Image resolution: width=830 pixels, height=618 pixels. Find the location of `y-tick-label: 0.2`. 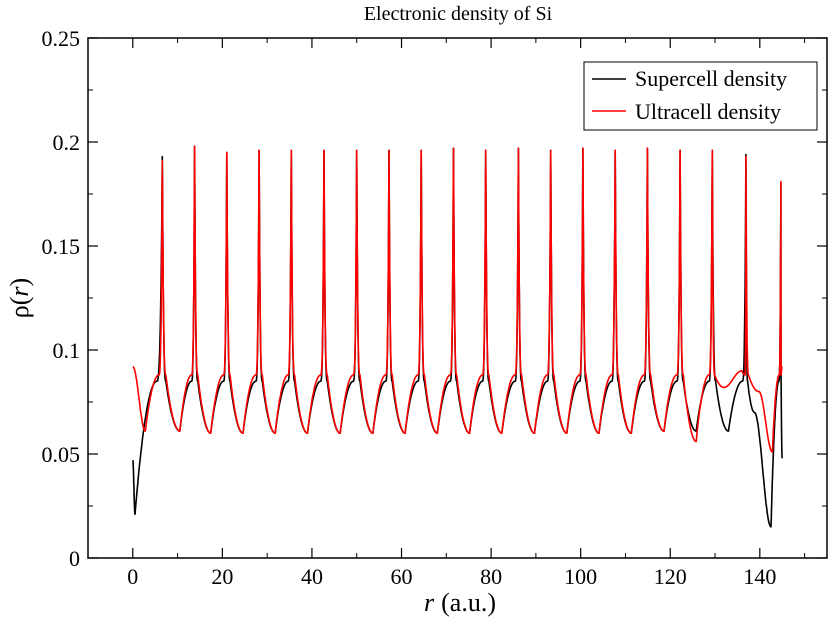

y-tick-label: 0.2 is located at coordinates (67, 142).